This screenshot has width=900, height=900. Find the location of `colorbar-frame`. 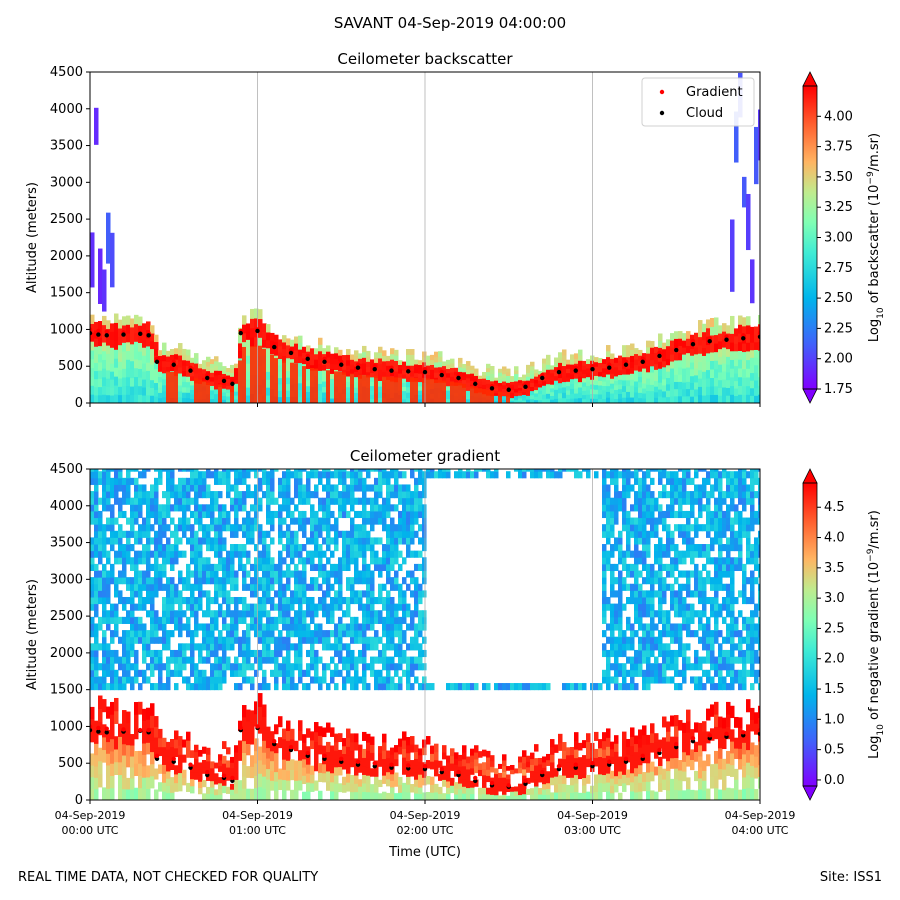

colorbar-frame is located at coordinates (810, 634).